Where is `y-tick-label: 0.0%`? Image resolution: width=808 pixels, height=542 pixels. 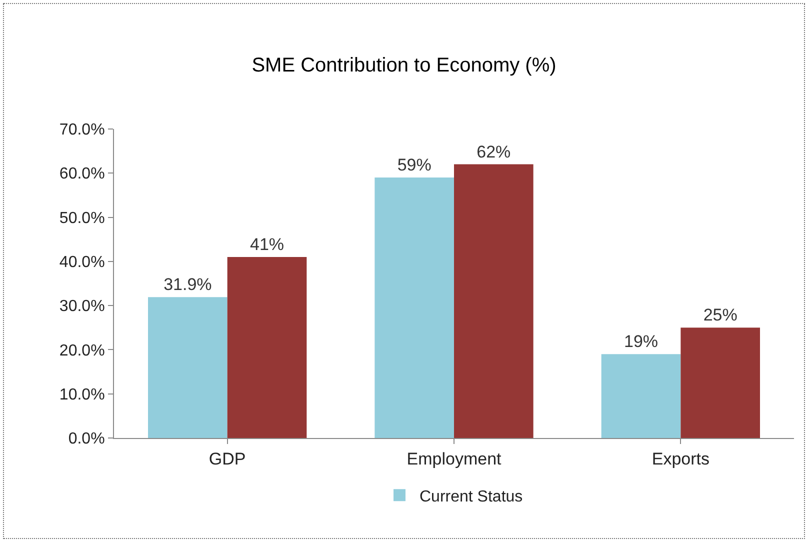
y-tick-label: 0.0% is located at coordinates (86, 439).